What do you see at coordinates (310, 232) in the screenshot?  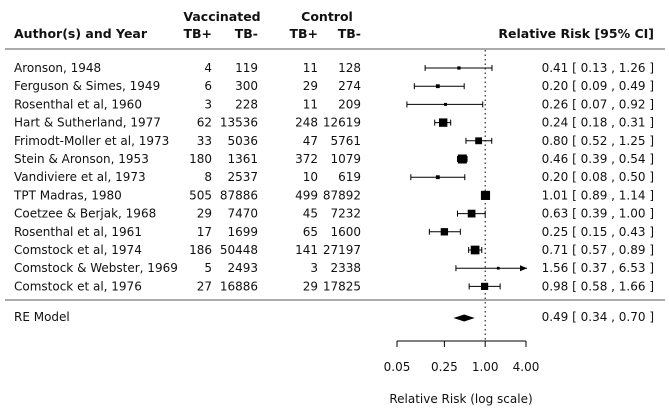 I see `ctrl-tbpos: 65` at bounding box center [310, 232].